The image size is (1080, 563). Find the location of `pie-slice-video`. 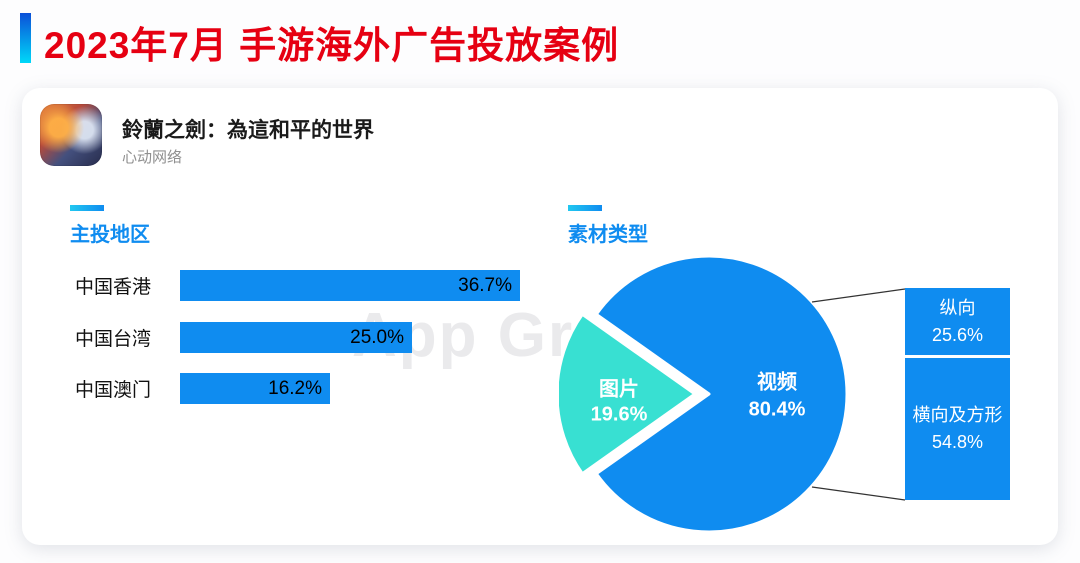

pie-slice-video is located at coordinates (721, 394).